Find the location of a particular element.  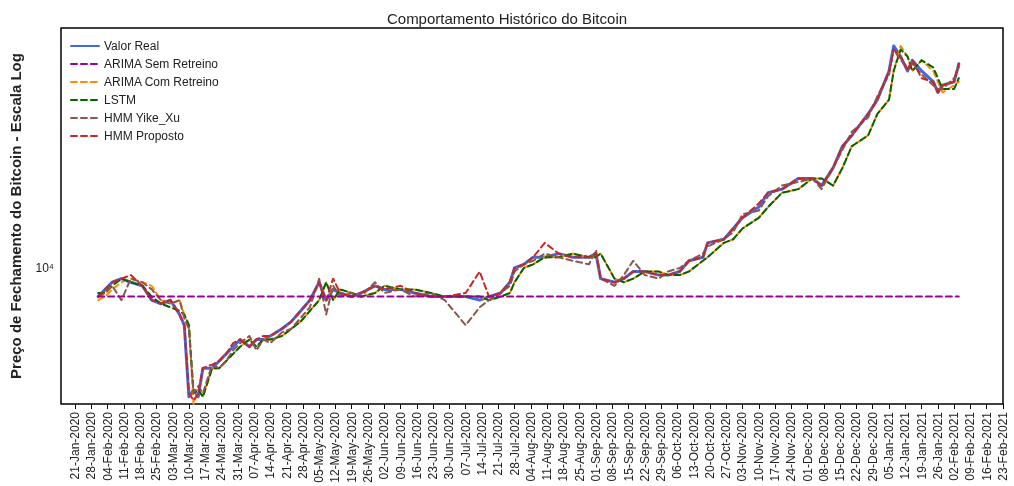

x-tick-label: 11-Feb-2020 is located at coordinates (123, 445).